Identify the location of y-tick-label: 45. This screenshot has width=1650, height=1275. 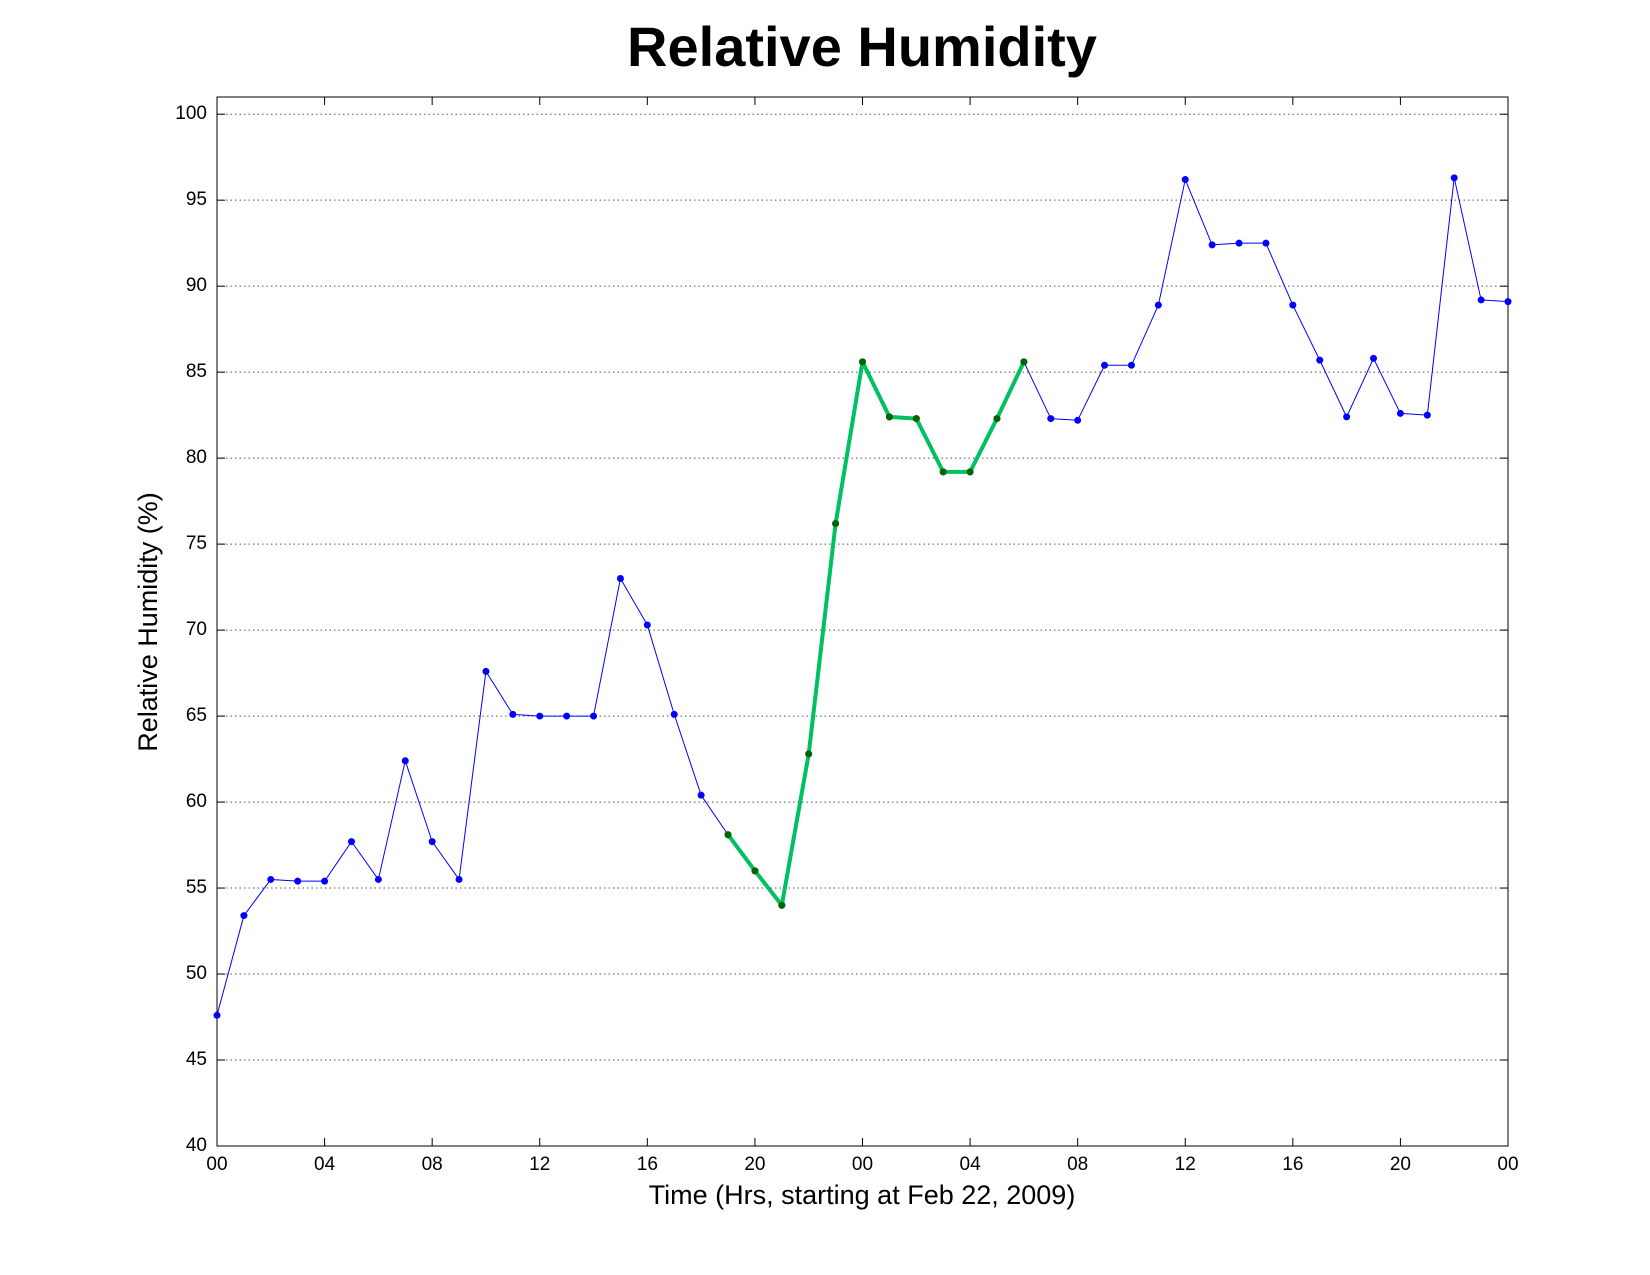
(196, 1059).